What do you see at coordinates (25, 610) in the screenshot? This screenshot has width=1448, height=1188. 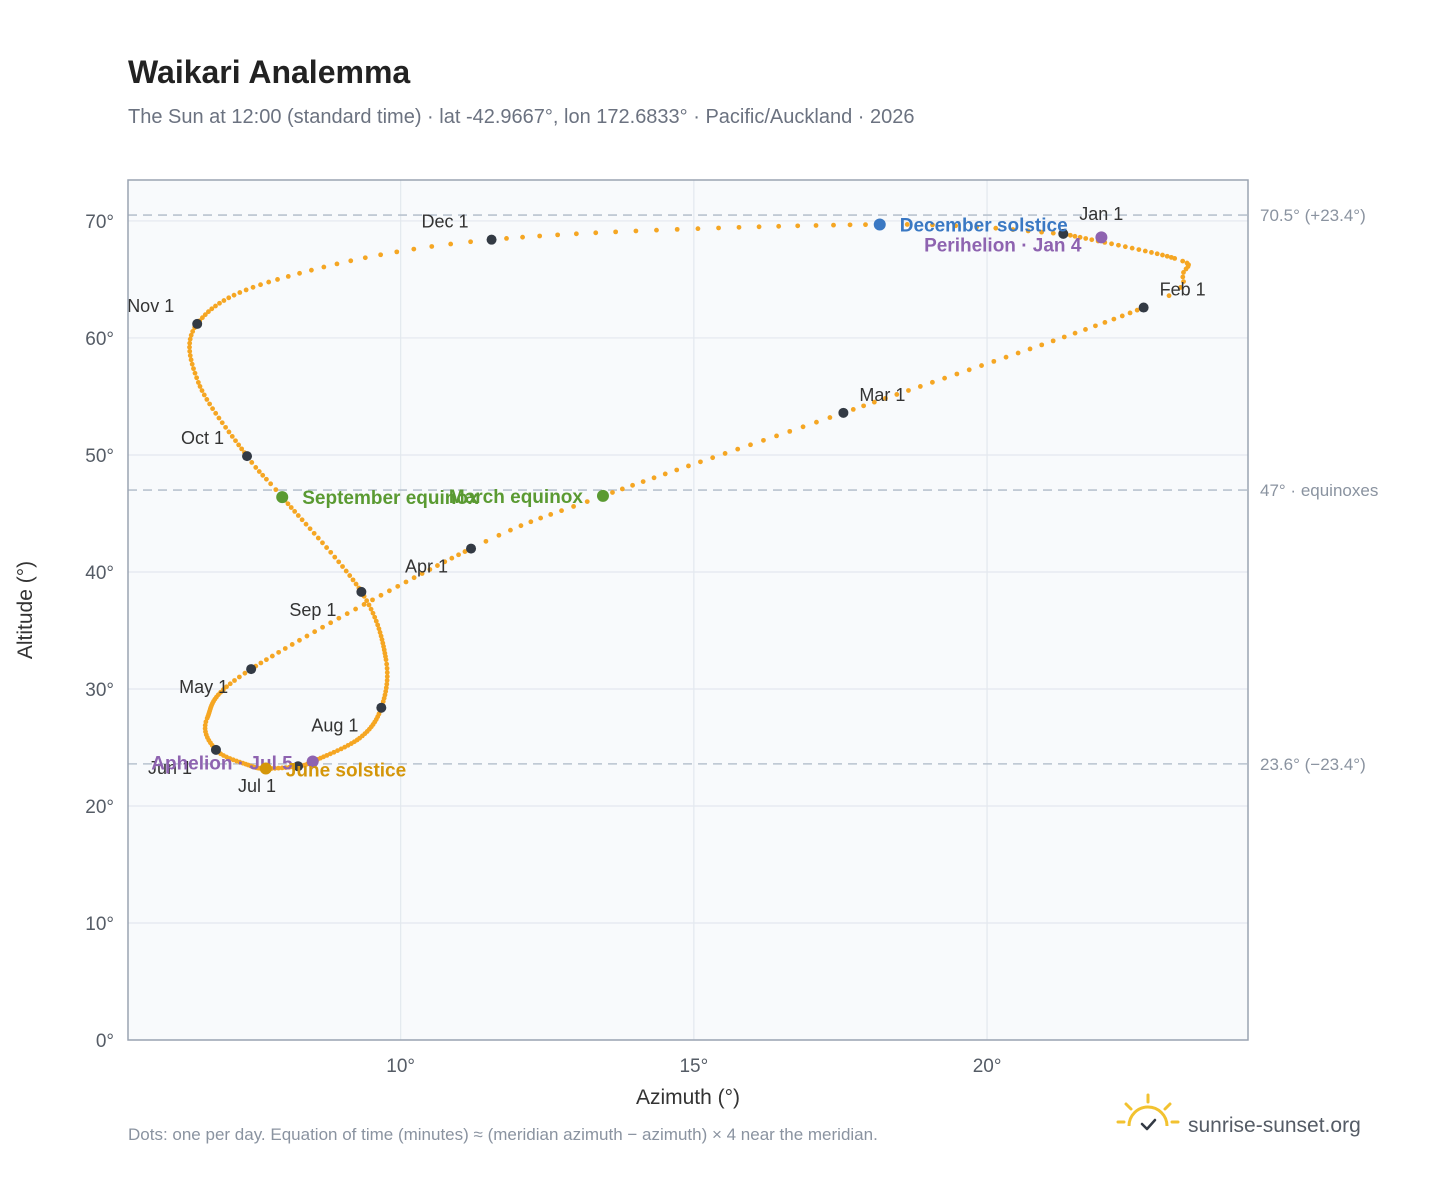 I see `y-axis-label: Altitude (°)` at bounding box center [25, 610].